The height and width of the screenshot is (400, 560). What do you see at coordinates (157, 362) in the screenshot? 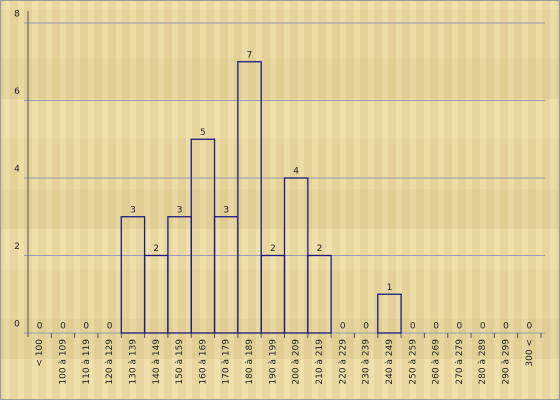
I see `x-tick-label: 140 à 149` at bounding box center [157, 362].